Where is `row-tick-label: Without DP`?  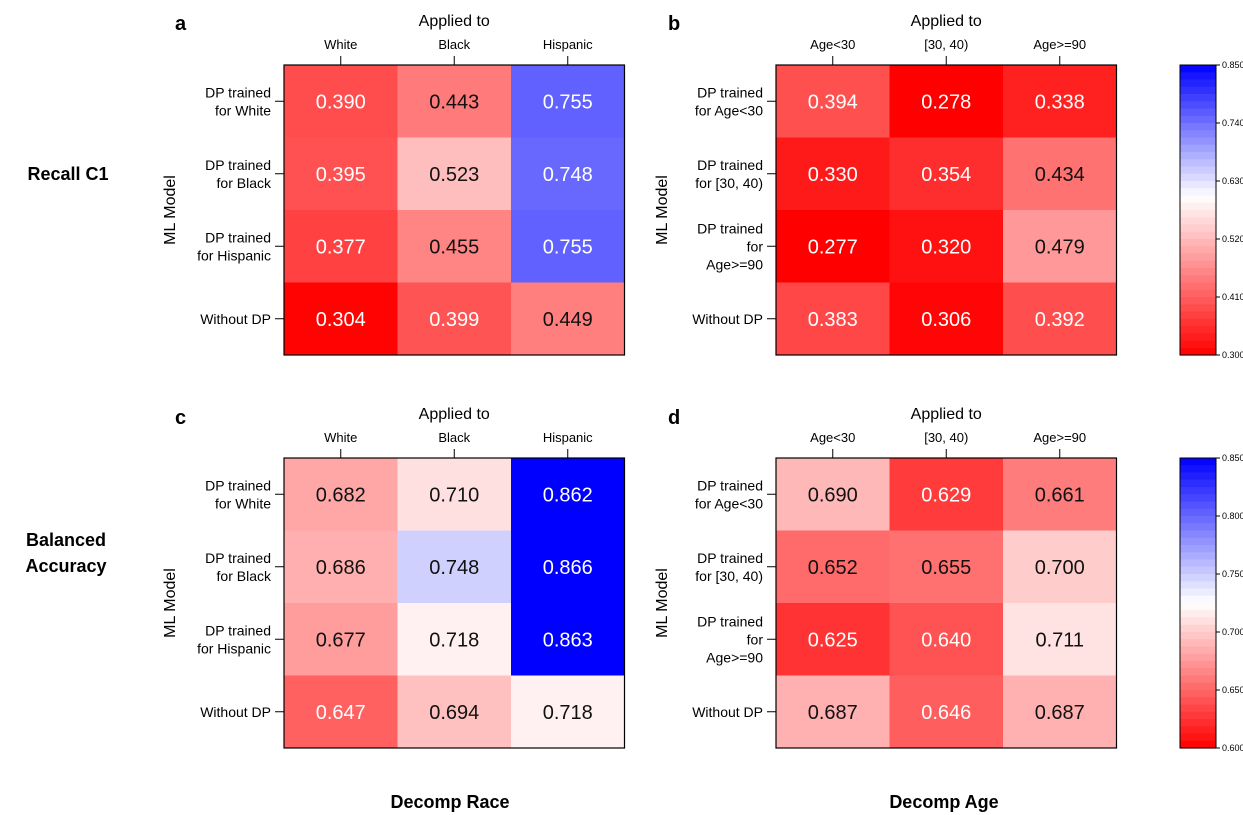
row-tick-label: Without DP is located at coordinates (235, 712).